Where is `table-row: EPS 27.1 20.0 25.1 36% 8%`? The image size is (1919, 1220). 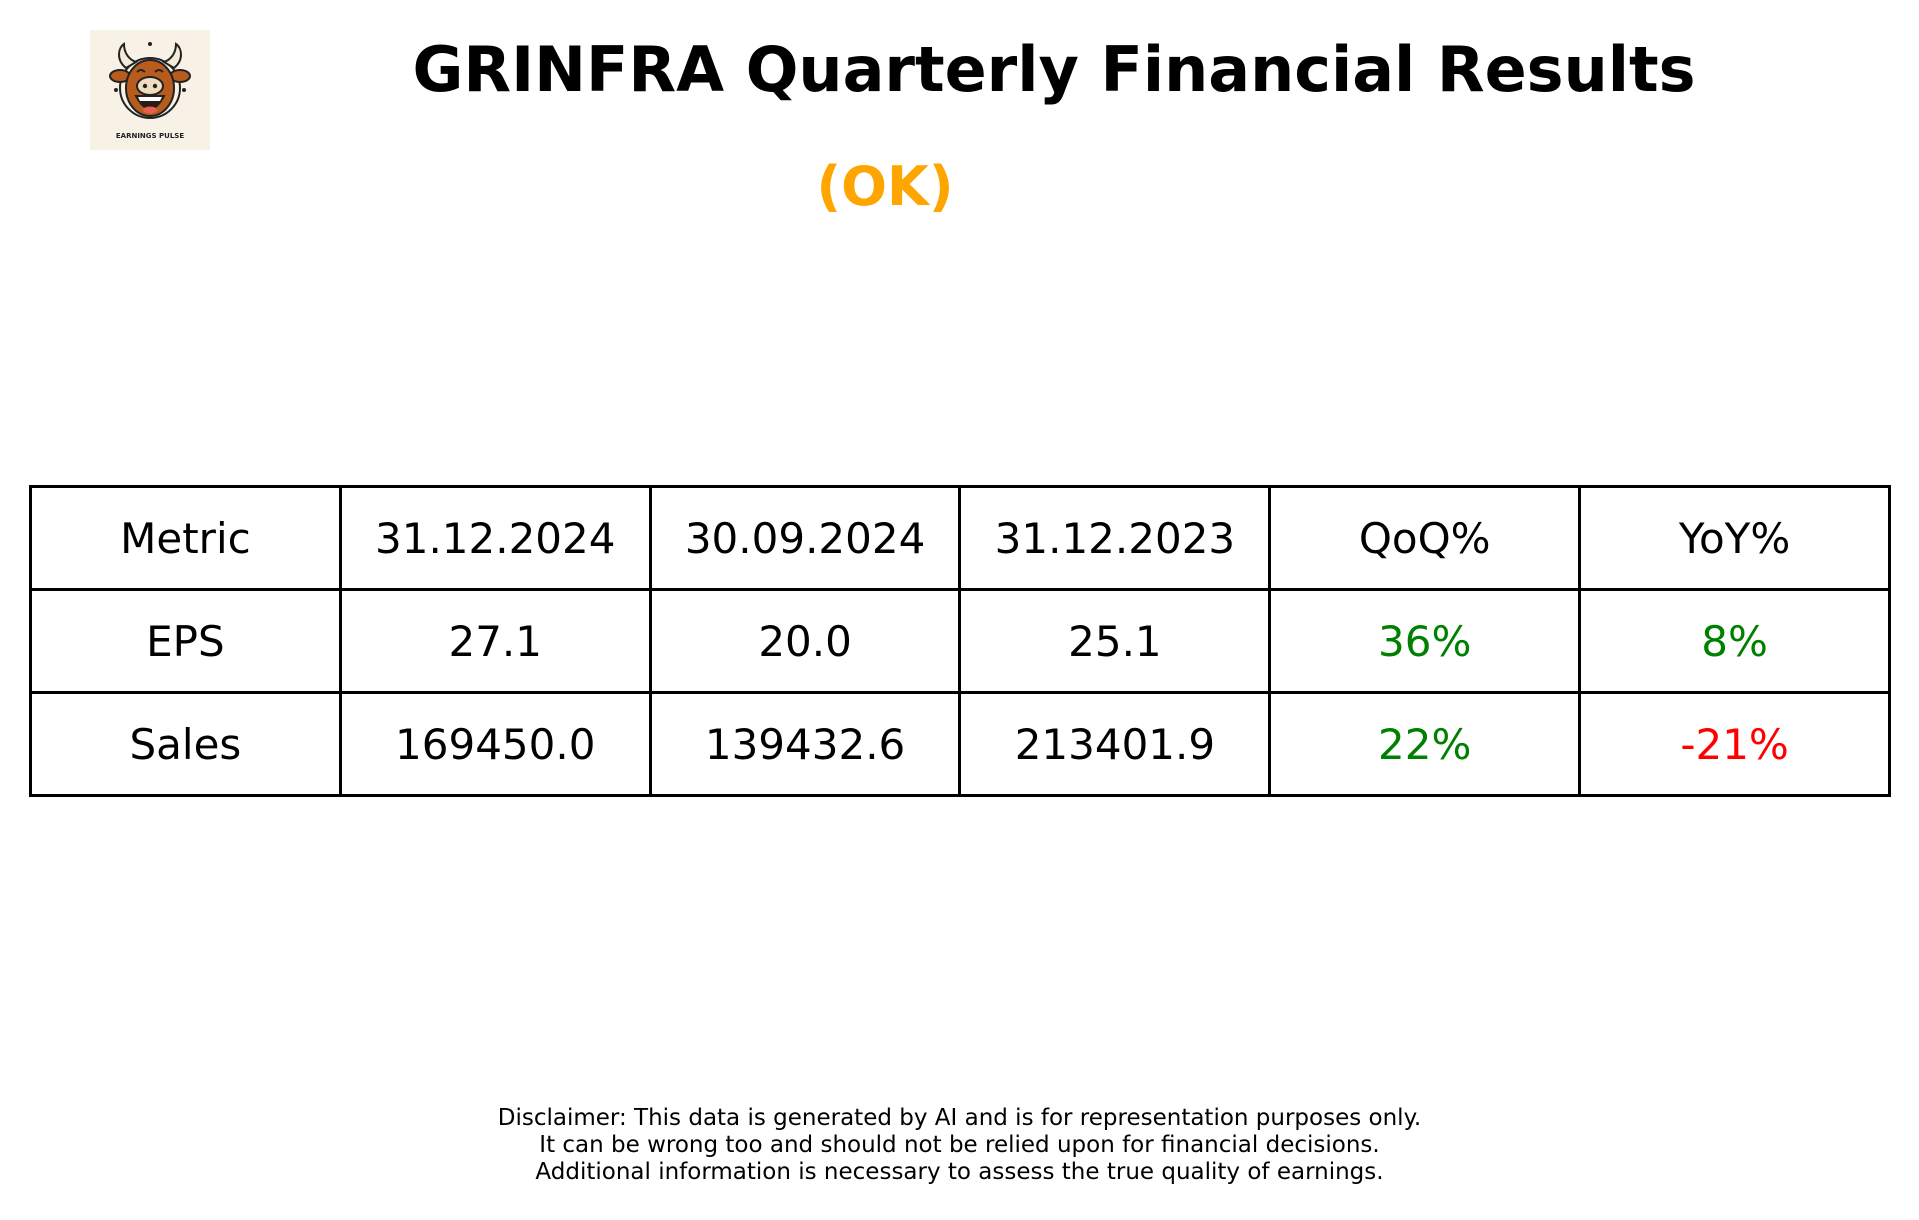
table-row: EPS 27.1 20.0 25.1 36% 8% is located at coordinates (960, 641).